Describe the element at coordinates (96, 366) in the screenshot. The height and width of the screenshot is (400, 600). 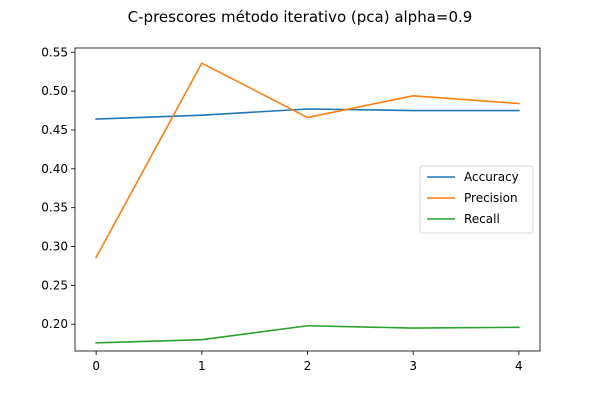
I see `x-tick-label: 0` at that location.